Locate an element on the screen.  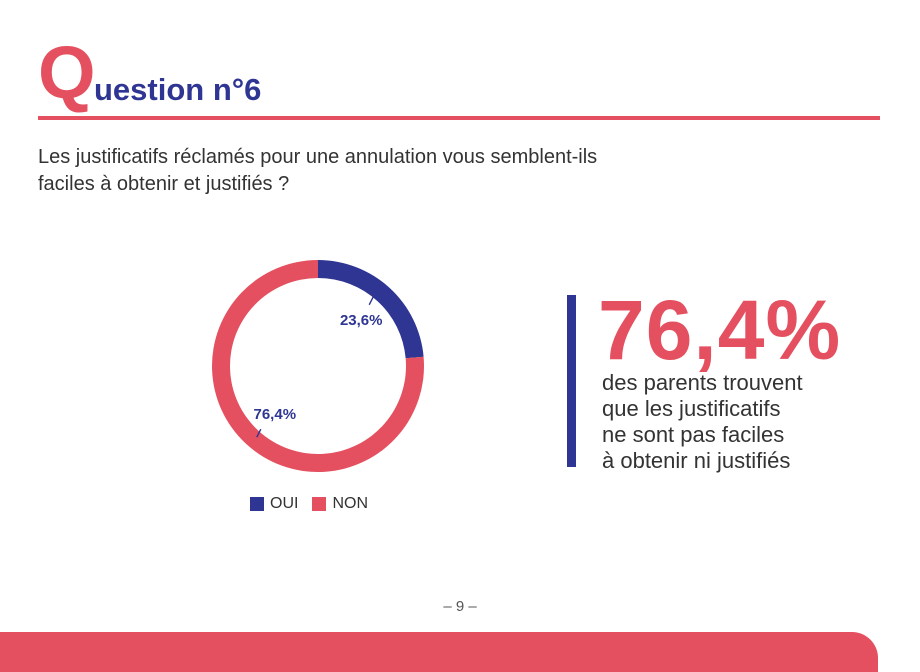
legend-item-non: NON is located at coordinates (340, 504).